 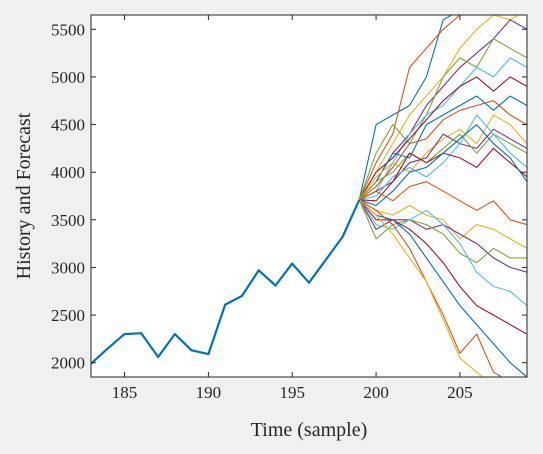 I want to click on x-tick-label: 190, so click(x=209, y=392).